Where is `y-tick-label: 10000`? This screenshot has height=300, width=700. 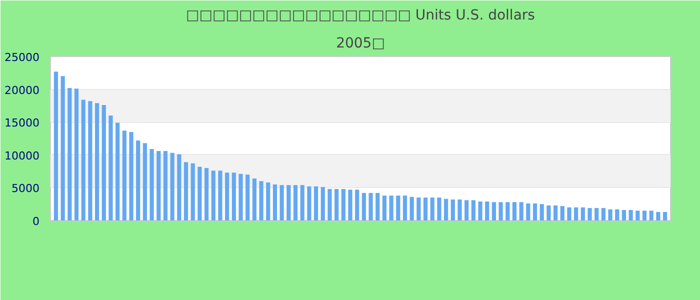 y-tick-label: 10000 is located at coordinates (22, 155).